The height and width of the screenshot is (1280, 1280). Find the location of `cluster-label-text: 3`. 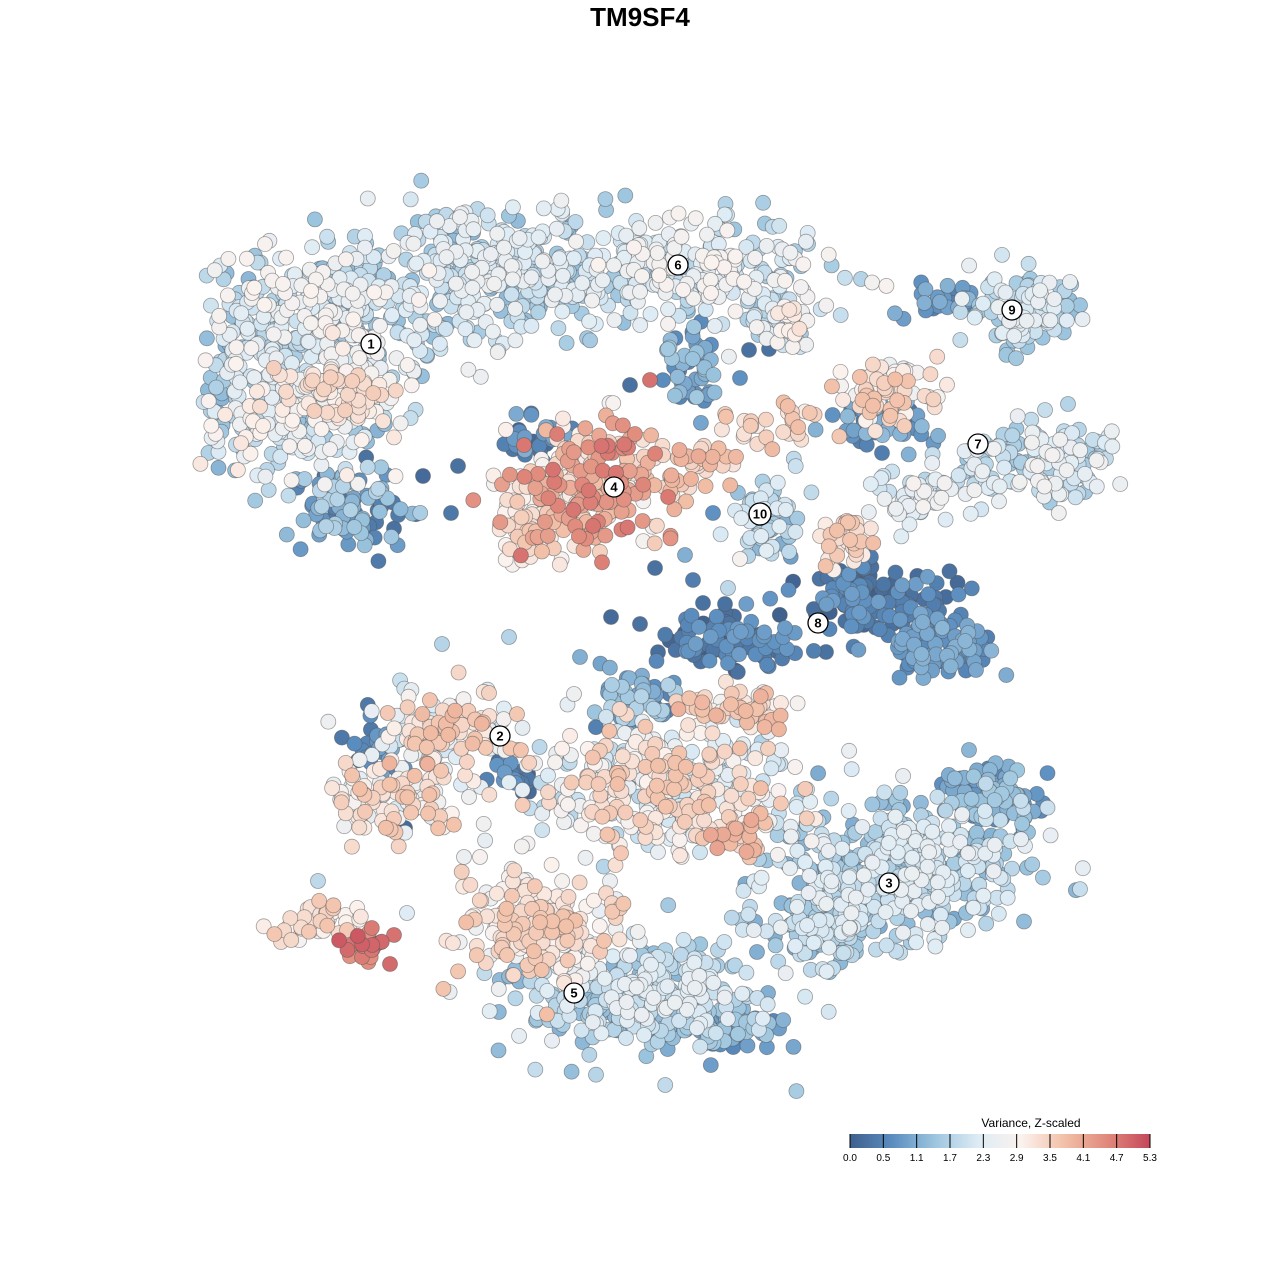

cluster-label-text: 3 is located at coordinates (888, 883).